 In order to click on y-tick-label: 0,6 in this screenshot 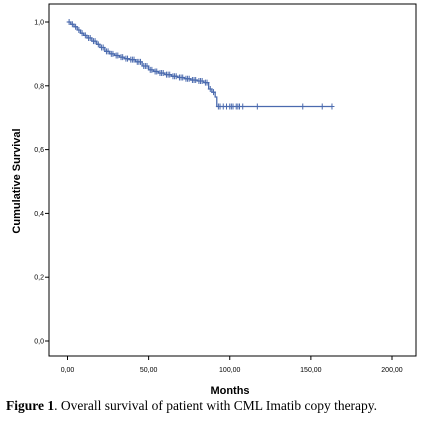, I will do `click(39, 150)`.